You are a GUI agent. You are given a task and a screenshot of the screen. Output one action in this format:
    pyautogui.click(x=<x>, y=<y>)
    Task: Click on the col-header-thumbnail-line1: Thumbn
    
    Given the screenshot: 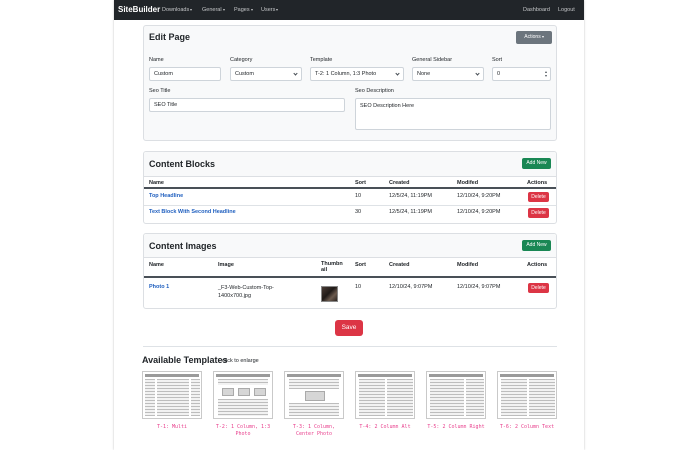 What is the action you would take?
    pyautogui.click(x=332, y=264)
    